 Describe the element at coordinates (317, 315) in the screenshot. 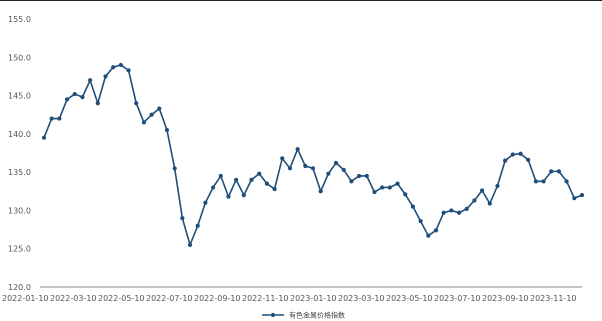

I see `legend-label: 有色金属价格指数` at that location.